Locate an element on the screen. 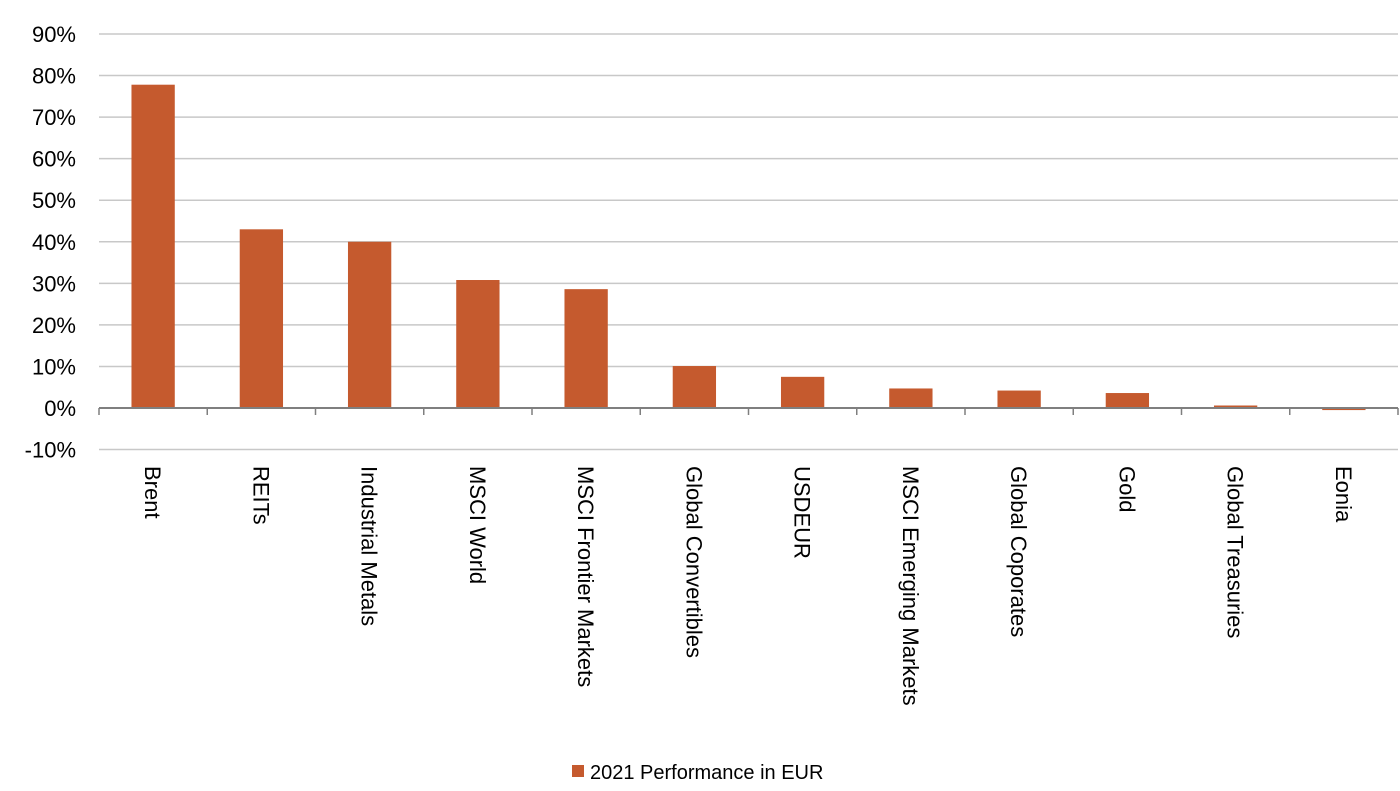 This screenshot has height=791, width=1400. bar-global-convertibles is located at coordinates (694, 387).